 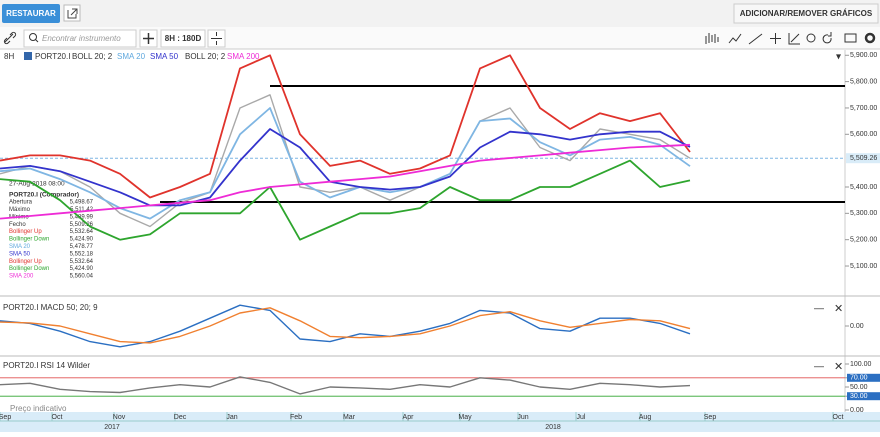 What do you see at coordinates (859, 387) in the screenshot?
I see `y-tick-label: 50.00` at bounding box center [859, 387].